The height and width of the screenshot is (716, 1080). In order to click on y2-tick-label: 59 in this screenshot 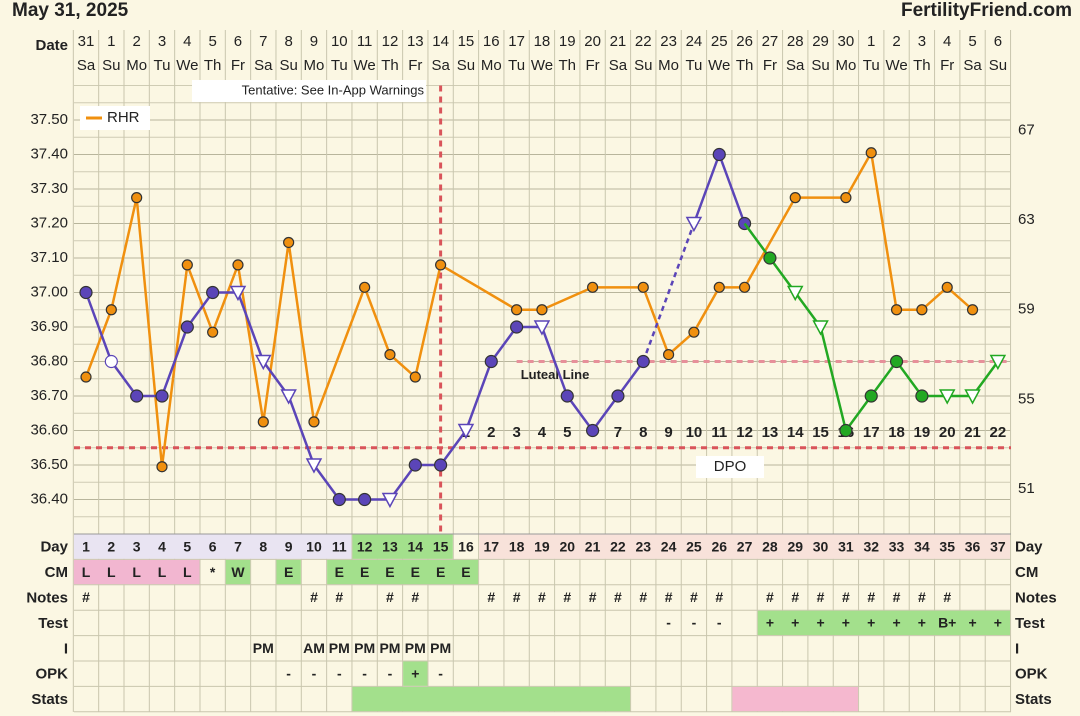, I will do `click(1026, 309)`.